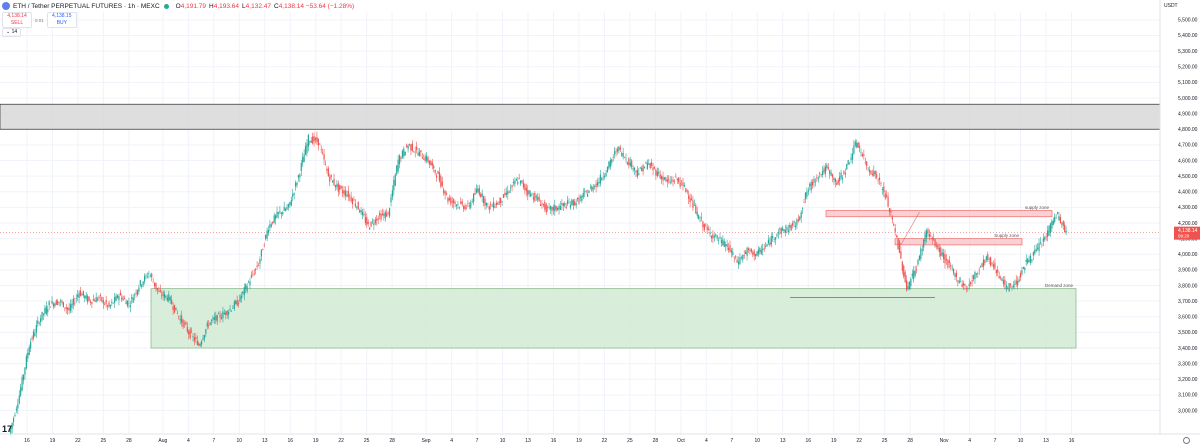 The image size is (1200, 446). I want to click on projection-path, so click(908, 228).